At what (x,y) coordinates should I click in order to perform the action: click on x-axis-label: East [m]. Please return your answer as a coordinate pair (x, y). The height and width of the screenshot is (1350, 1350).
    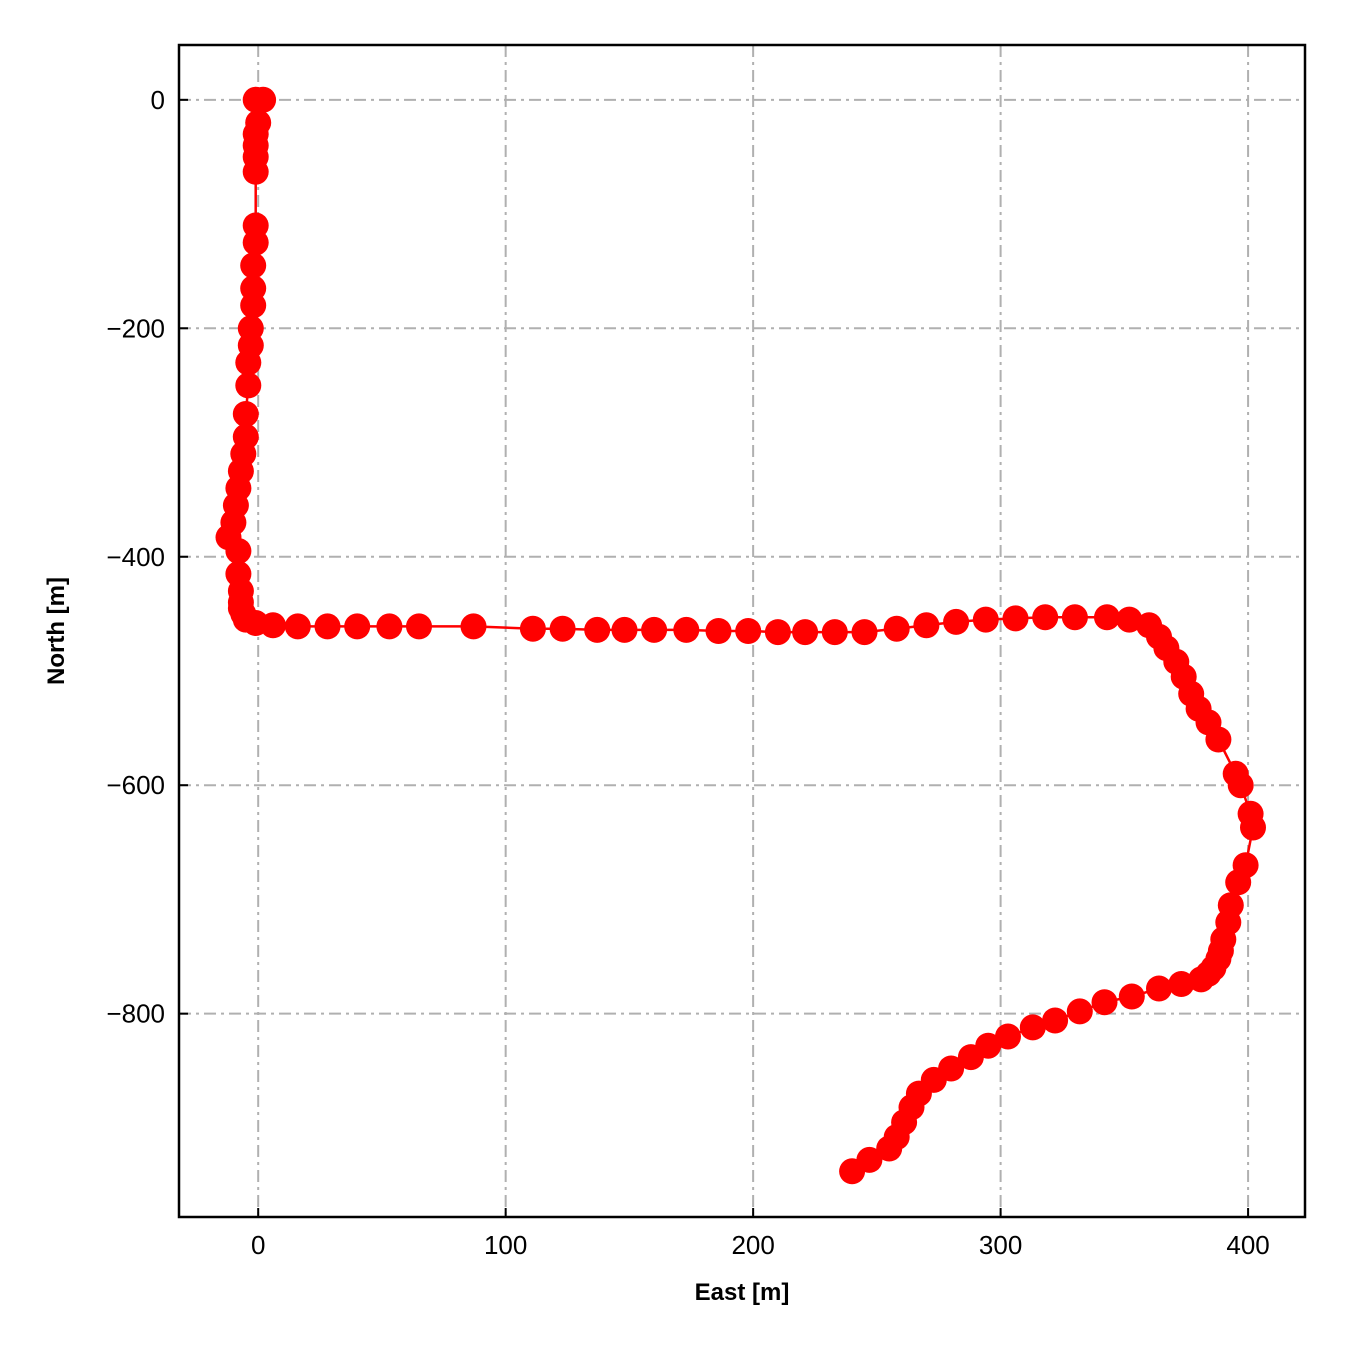
    Looking at the image, I should click on (742, 1292).